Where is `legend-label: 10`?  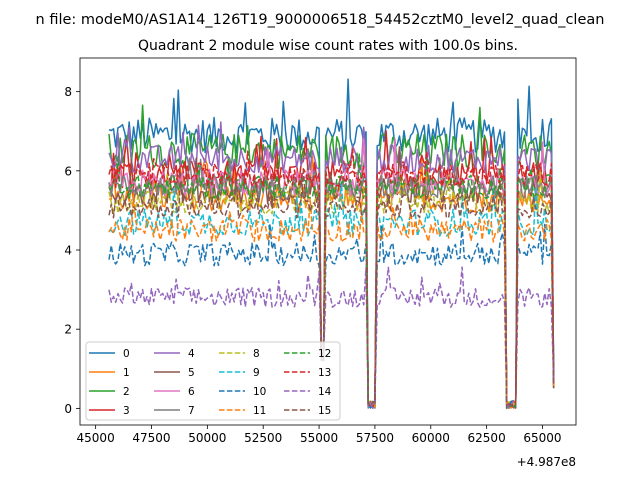 legend-label: 10 is located at coordinates (259, 392).